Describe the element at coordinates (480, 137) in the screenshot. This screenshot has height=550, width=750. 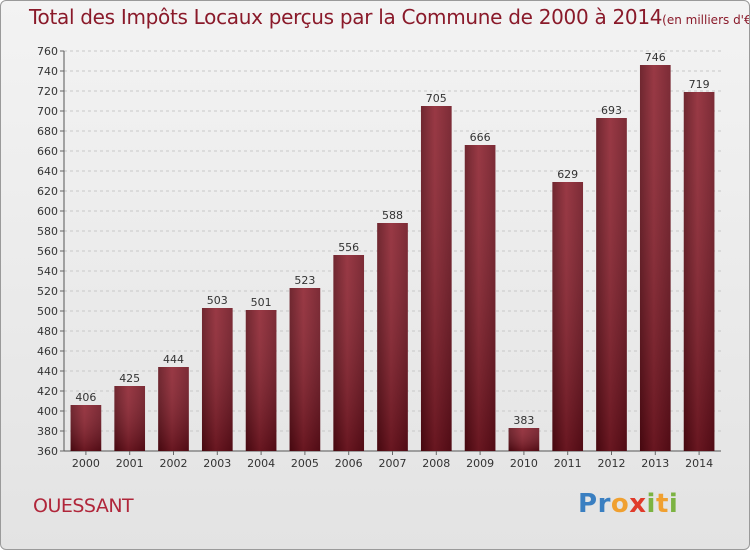
I see `data-label: 666` at that location.